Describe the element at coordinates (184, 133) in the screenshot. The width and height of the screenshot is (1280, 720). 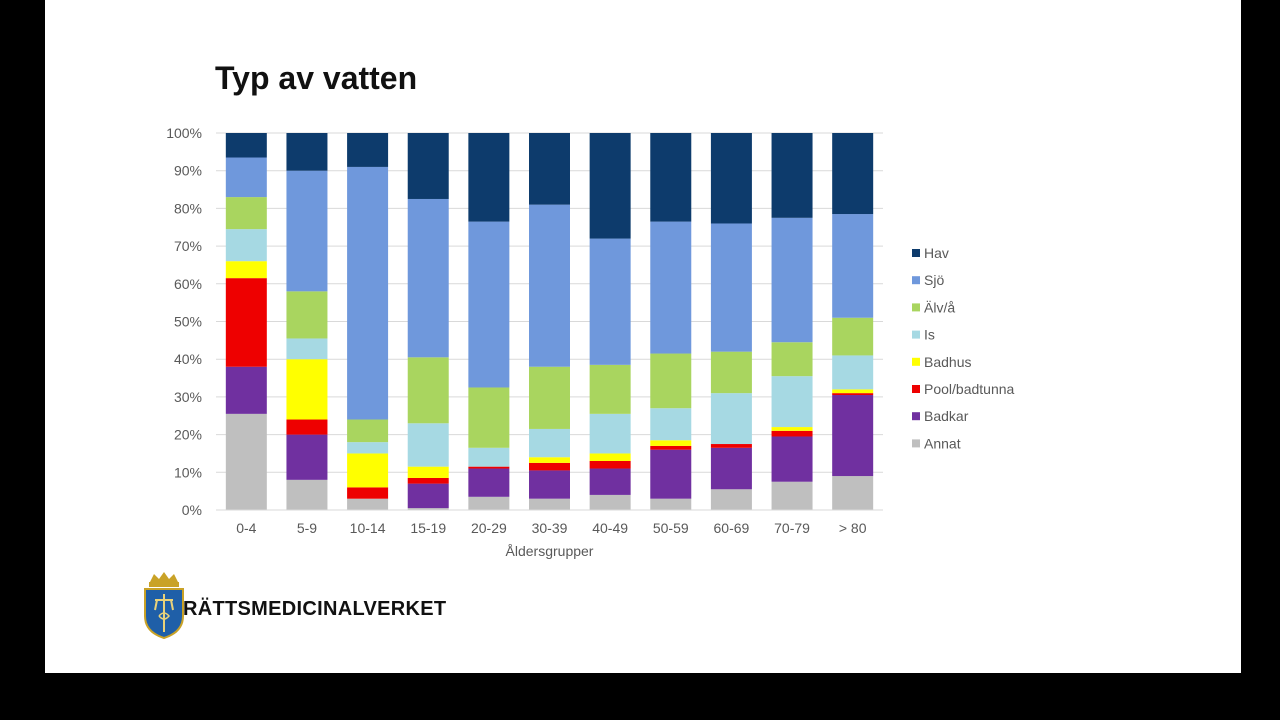
I see `y-tick-label: 100%` at that location.